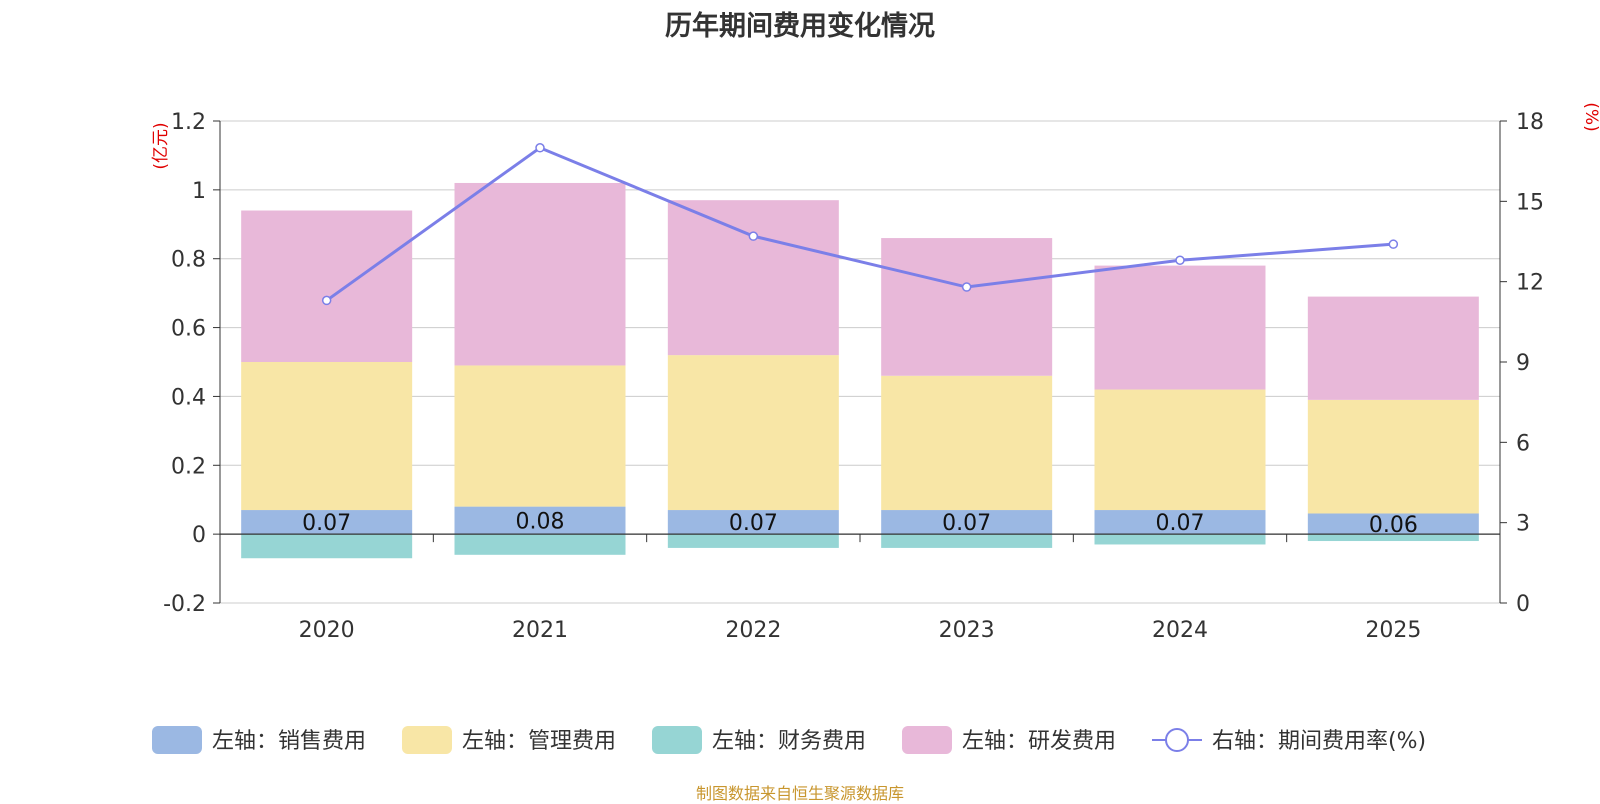  I want to click on category-label: 2022, so click(753, 630).